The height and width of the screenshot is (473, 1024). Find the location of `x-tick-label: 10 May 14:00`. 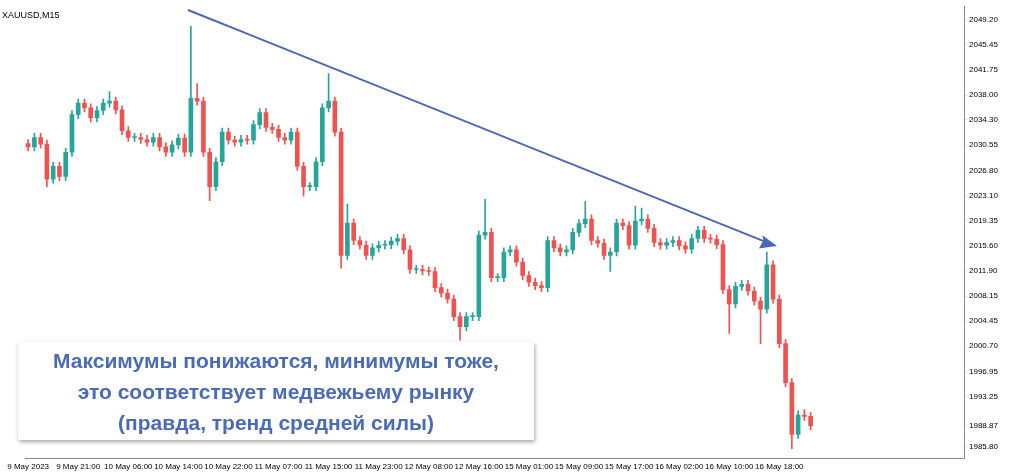

x-tick-label: 10 May 14:00 is located at coordinates (179, 467).